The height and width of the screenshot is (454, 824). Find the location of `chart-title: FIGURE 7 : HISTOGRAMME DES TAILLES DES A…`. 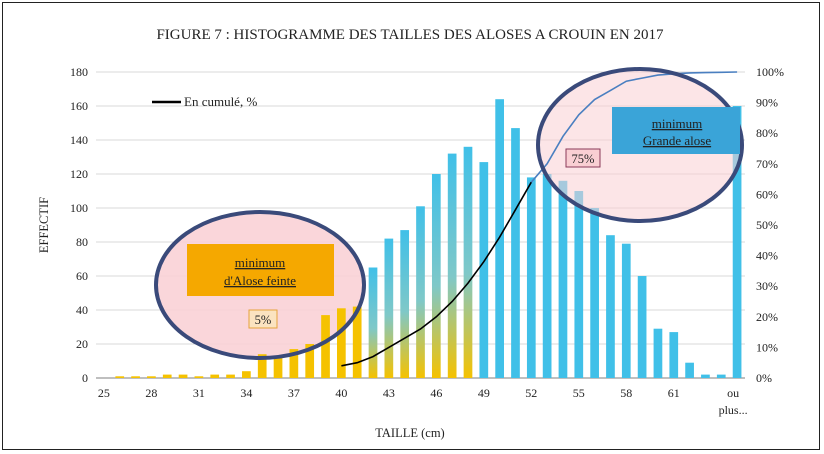

chart-title: FIGURE 7 : HISTOGRAMME DES TAILLES DES A… is located at coordinates (410, 35).